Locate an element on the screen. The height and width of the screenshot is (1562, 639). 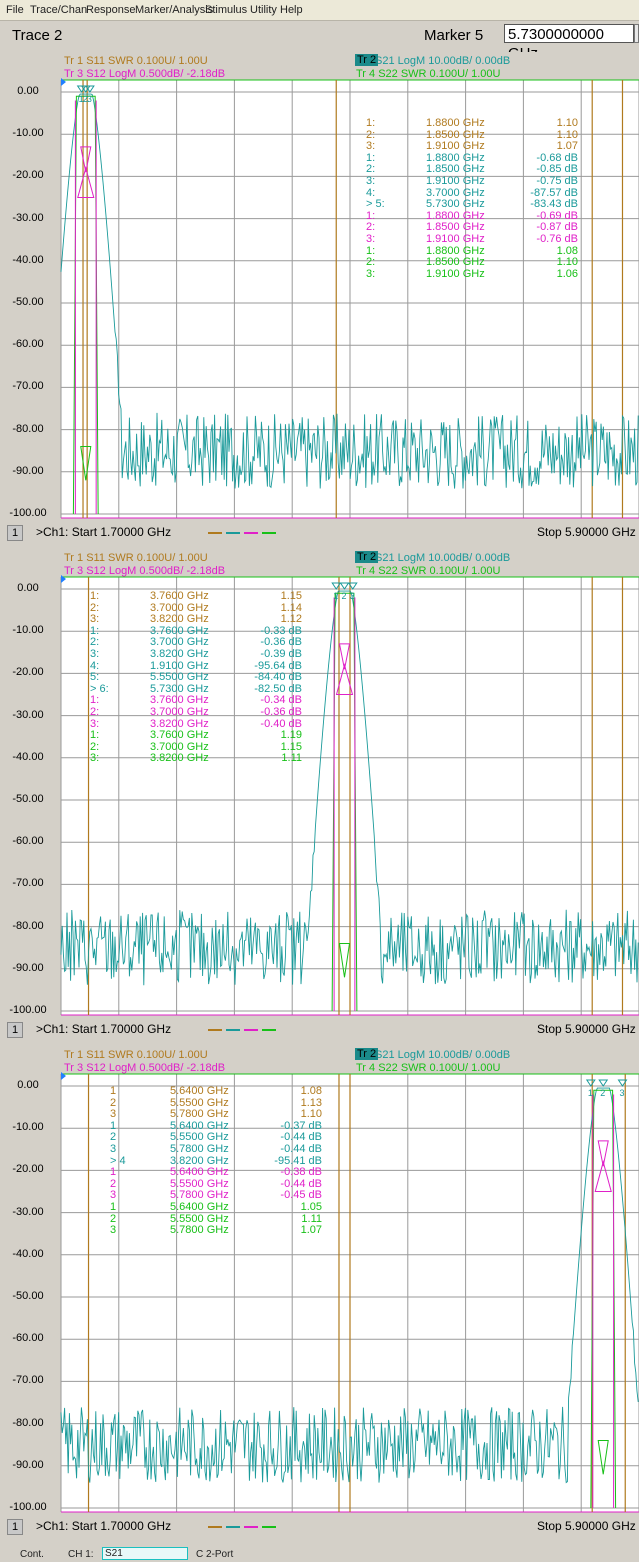
menu-item-marker-analysis: Marker/Analysis is located at coordinates (174, 10).